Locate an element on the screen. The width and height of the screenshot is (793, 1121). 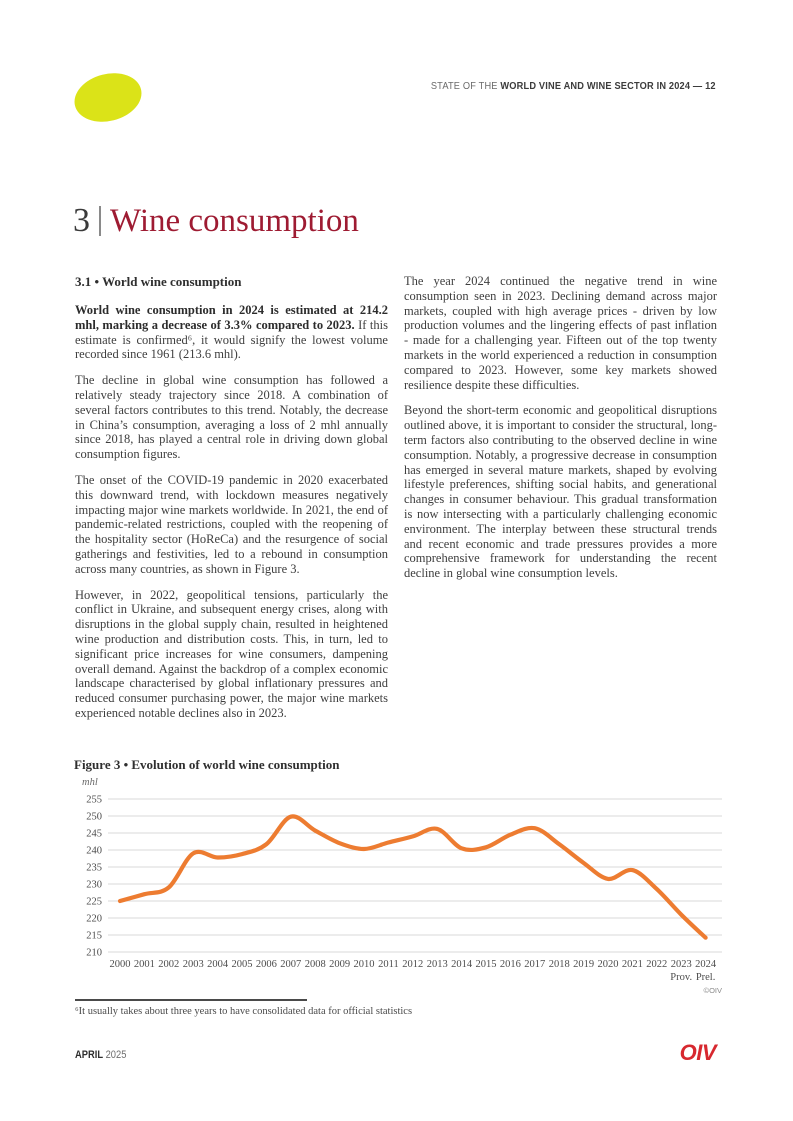
svg-text: 2017 is located at coordinates (534, 964).